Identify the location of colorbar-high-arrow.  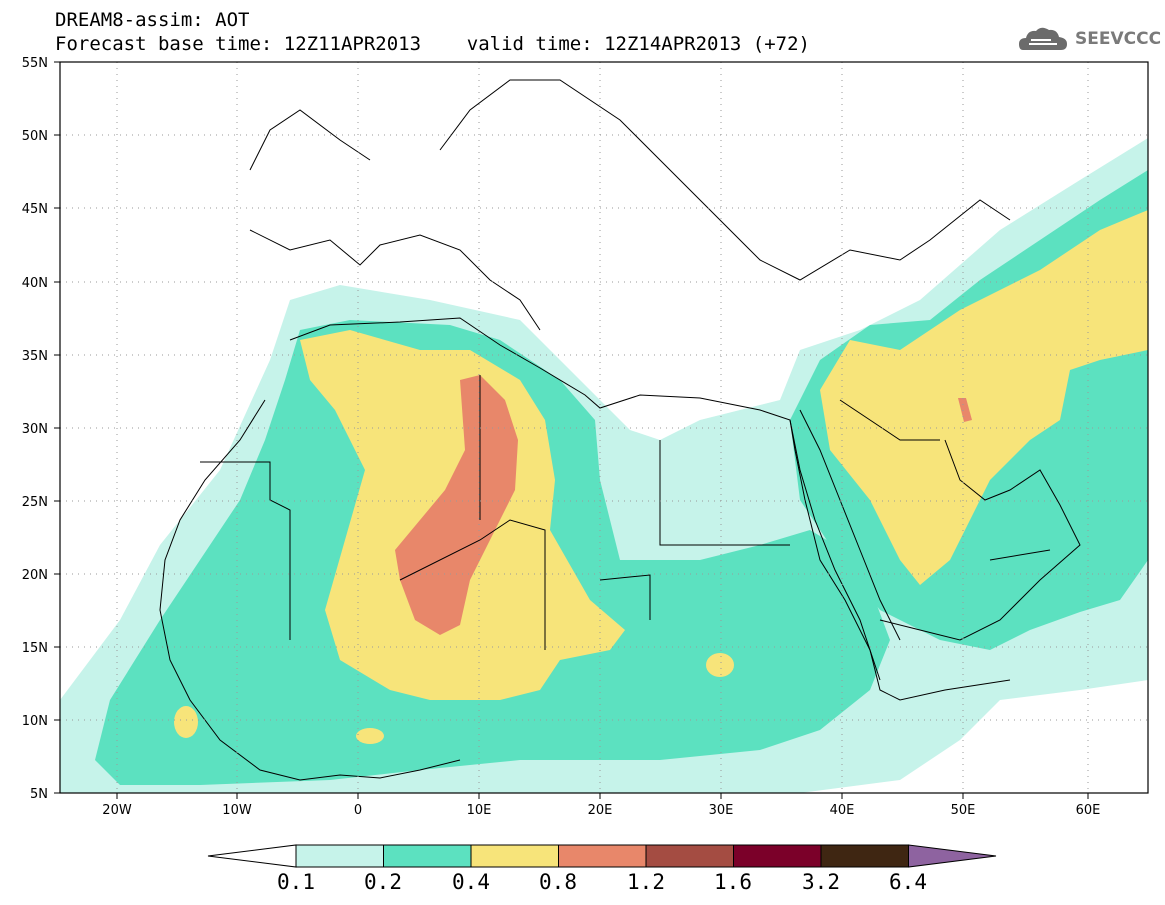
(952, 856).